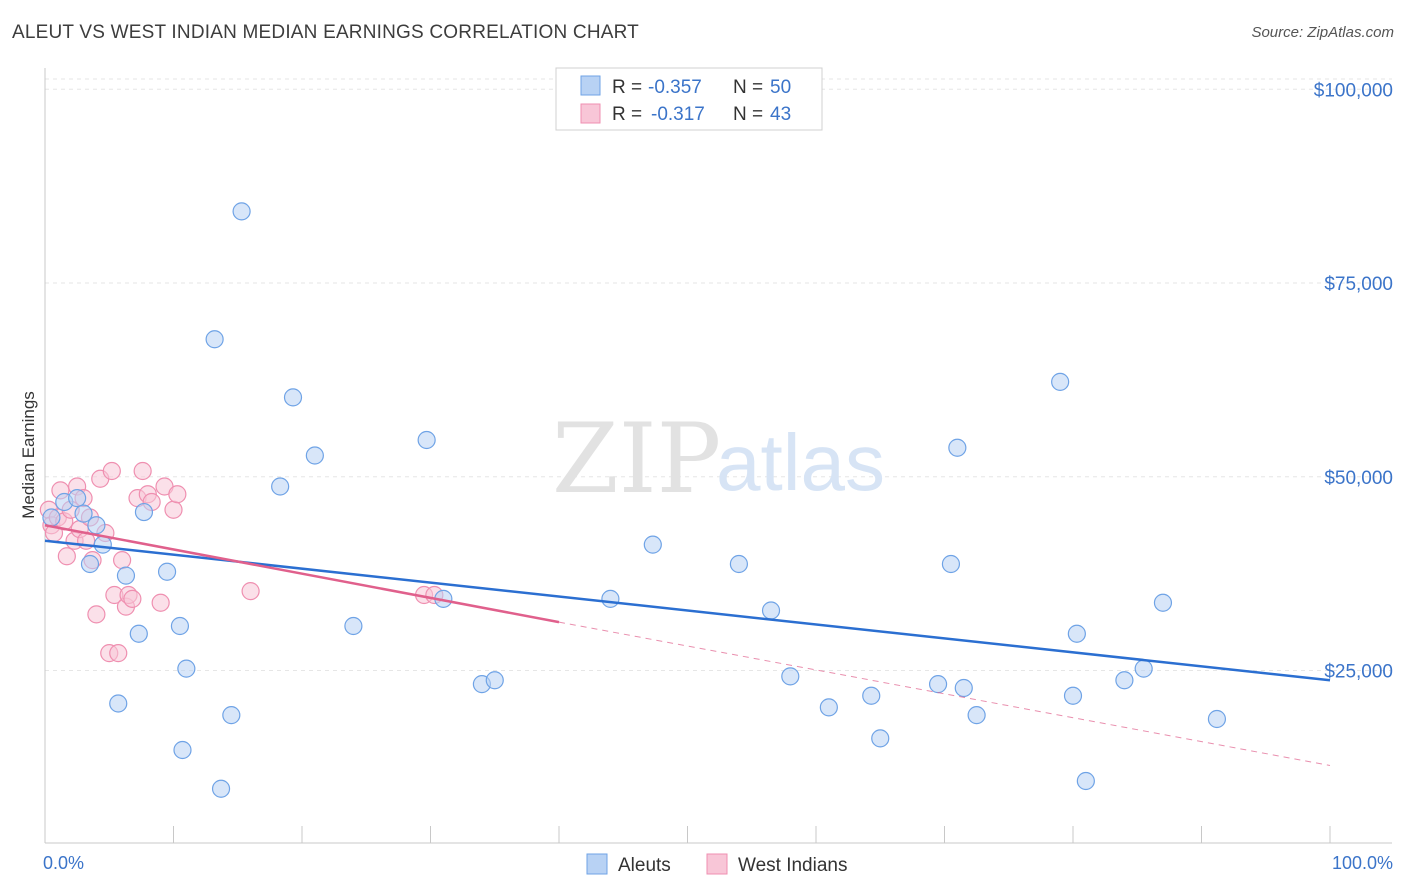  I want to click on legend-n-label-1: N =, so click(748, 87).